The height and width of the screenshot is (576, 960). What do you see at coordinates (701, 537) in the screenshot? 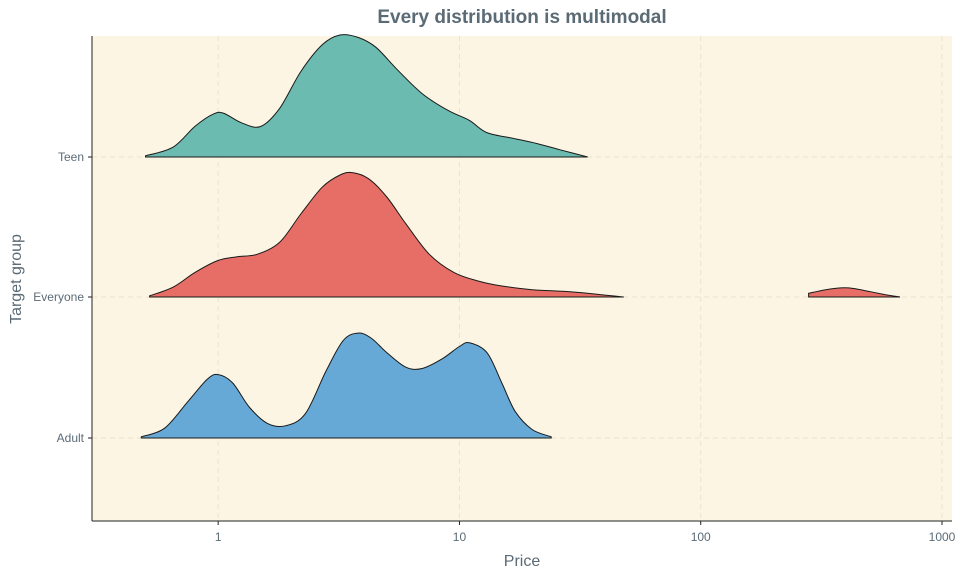
I see `x-tick-label-100: 100` at bounding box center [701, 537].